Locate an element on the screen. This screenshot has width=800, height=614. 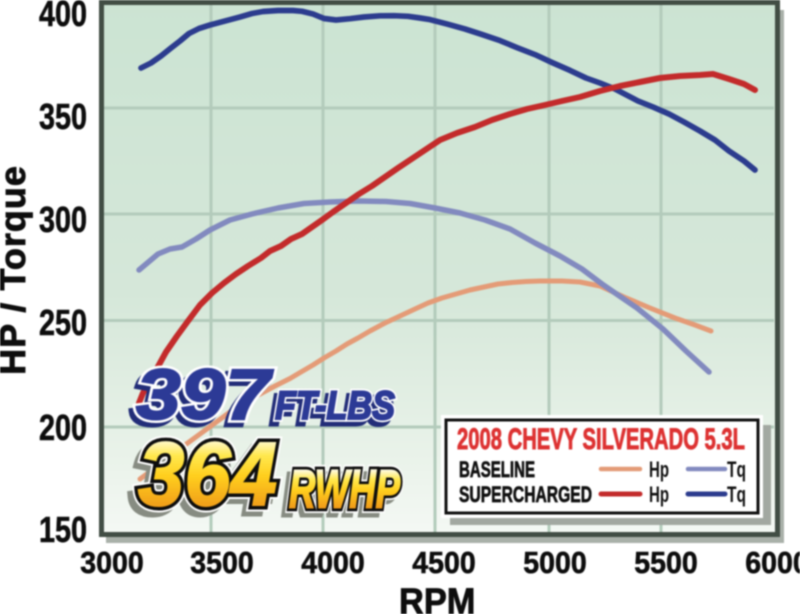
svg-text: SUPERCHARGED is located at coordinates (525, 494).